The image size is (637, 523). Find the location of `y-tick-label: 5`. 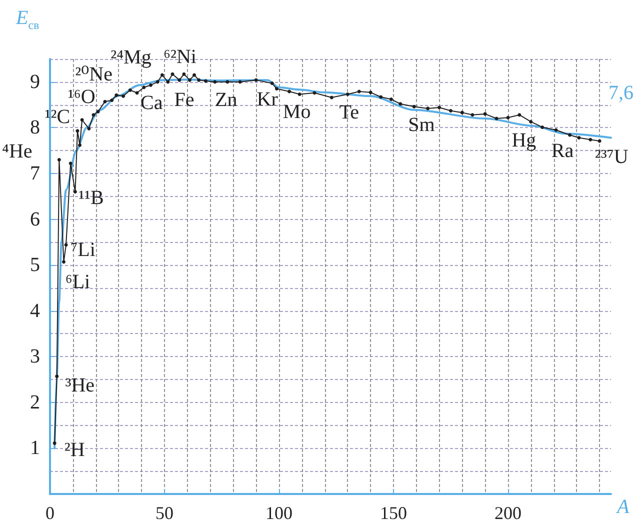

y-tick-label: 5 is located at coordinates (35, 265).